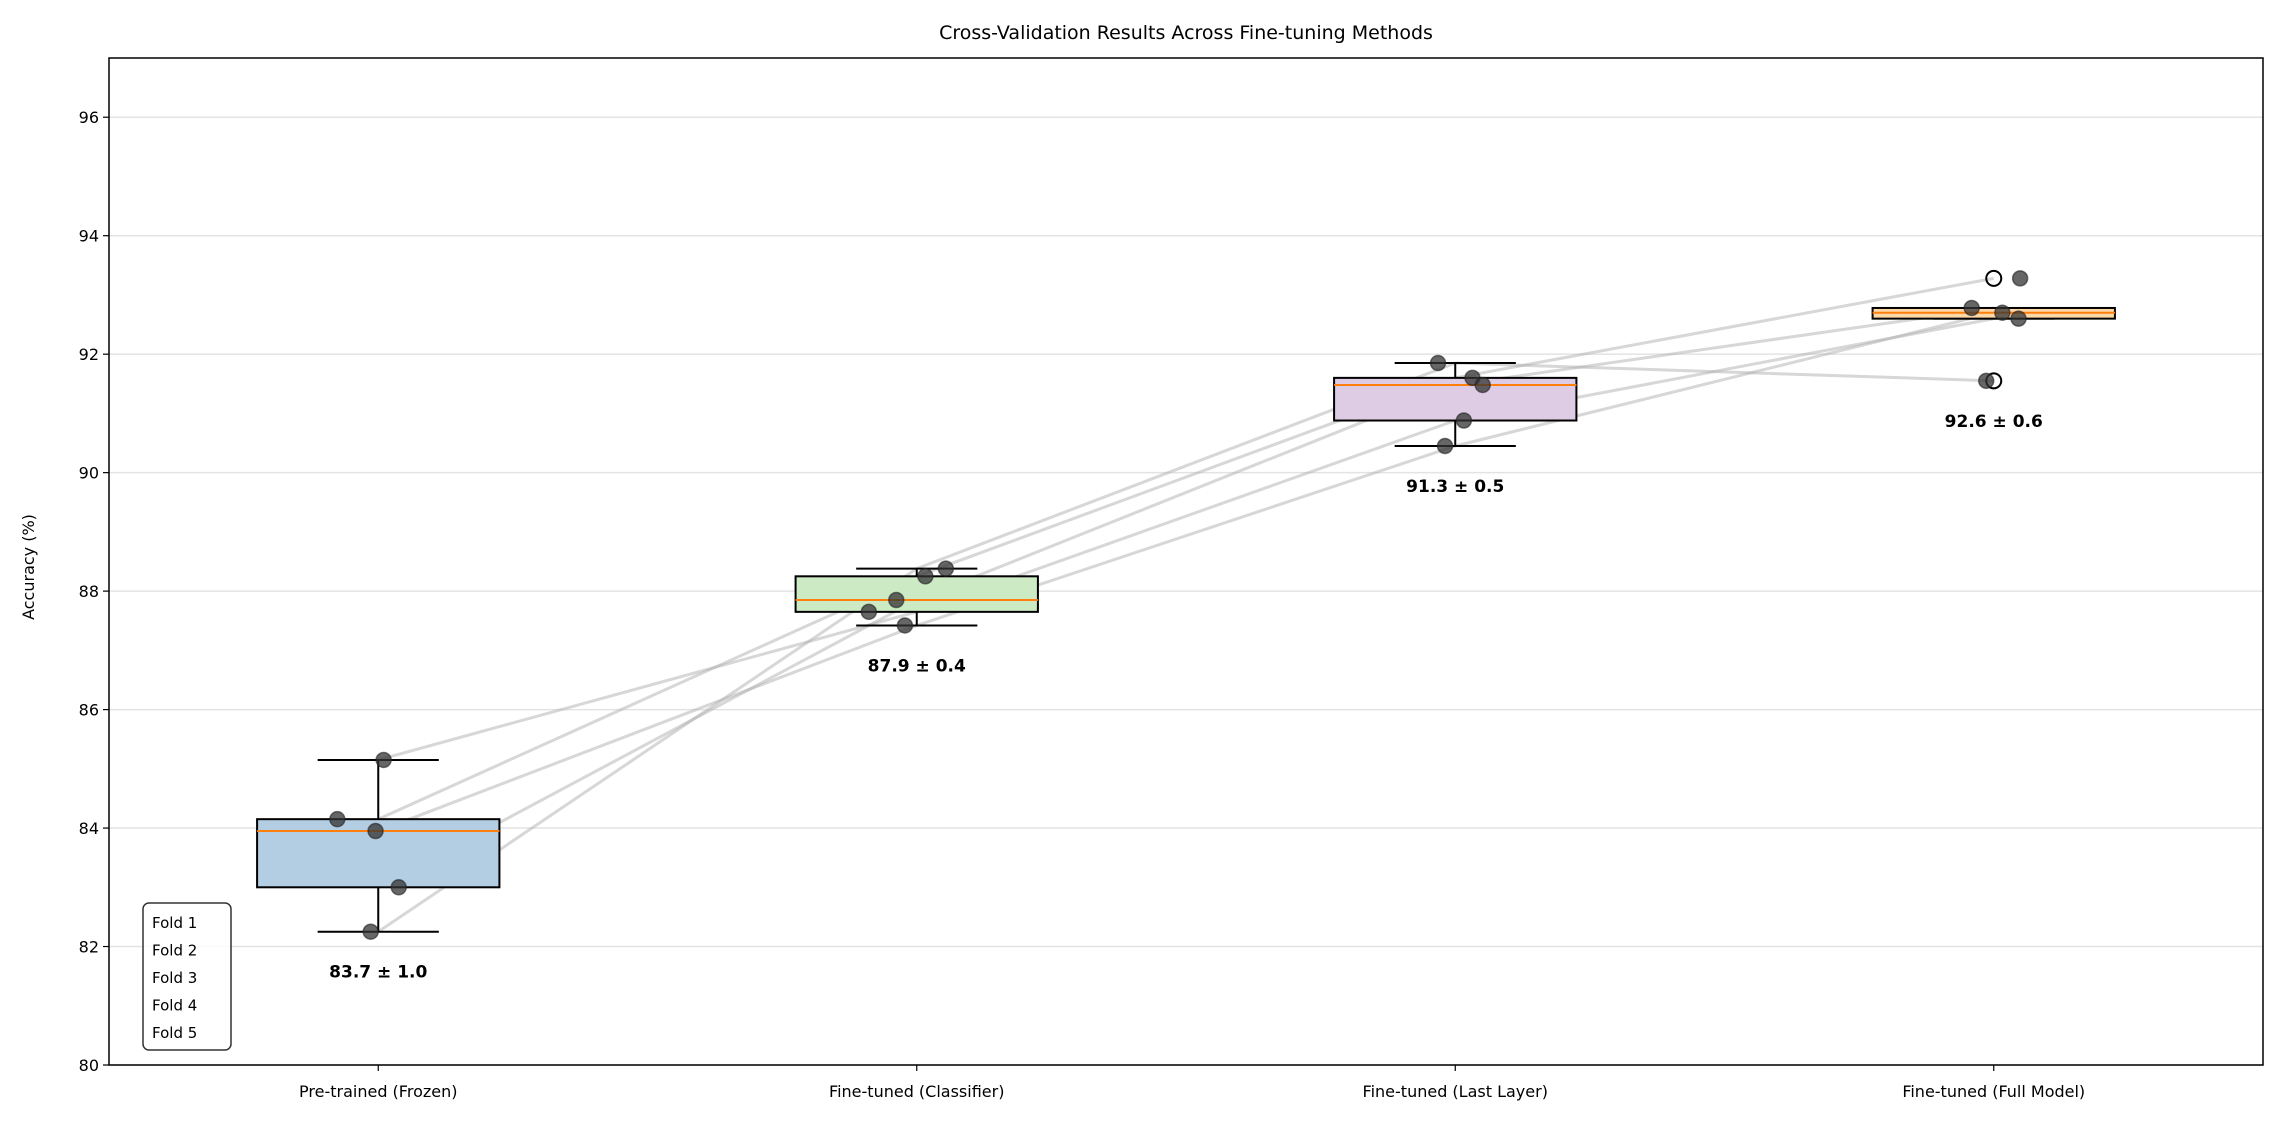 The height and width of the screenshot is (1130, 2282). Describe the element at coordinates (89, 591) in the screenshot. I see `y-tick-label: 88` at that location.